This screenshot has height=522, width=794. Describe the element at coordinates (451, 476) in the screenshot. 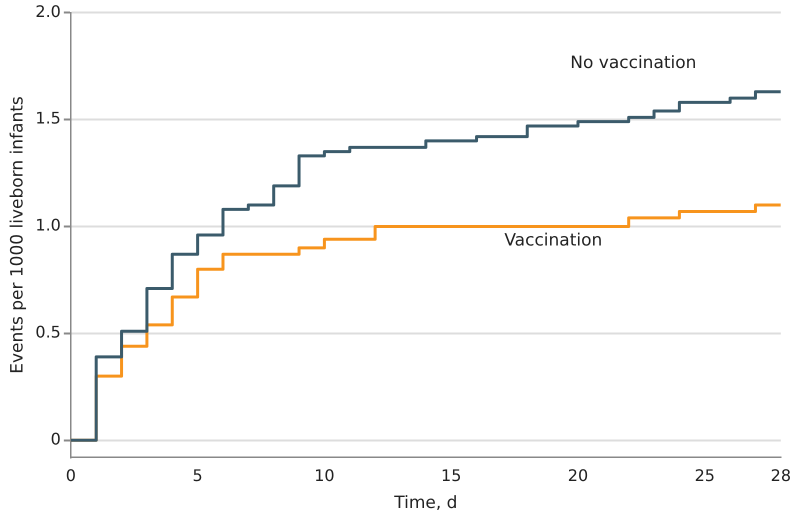

I see `x-tick-label: 15` at that location.